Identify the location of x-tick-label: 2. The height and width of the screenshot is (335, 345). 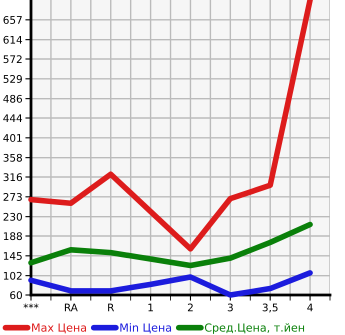
(190, 308).